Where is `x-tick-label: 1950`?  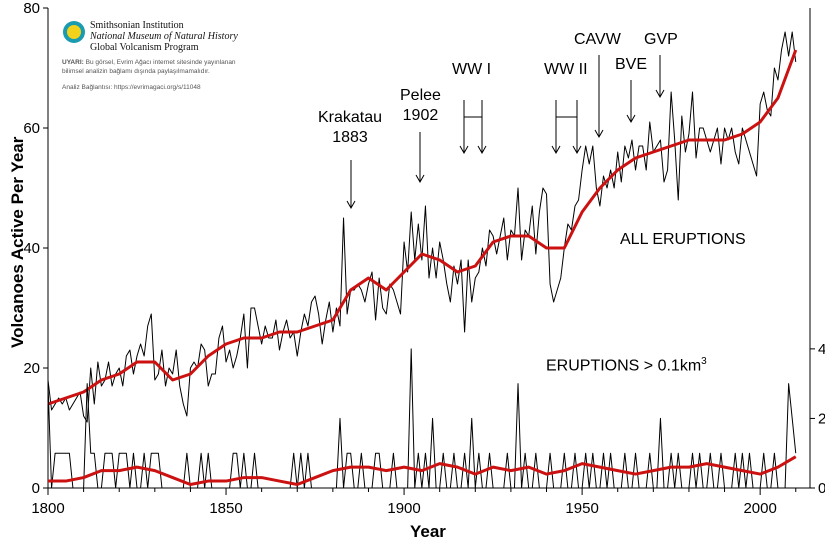 x-tick-label: 1950 is located at coordinates (581, 508).